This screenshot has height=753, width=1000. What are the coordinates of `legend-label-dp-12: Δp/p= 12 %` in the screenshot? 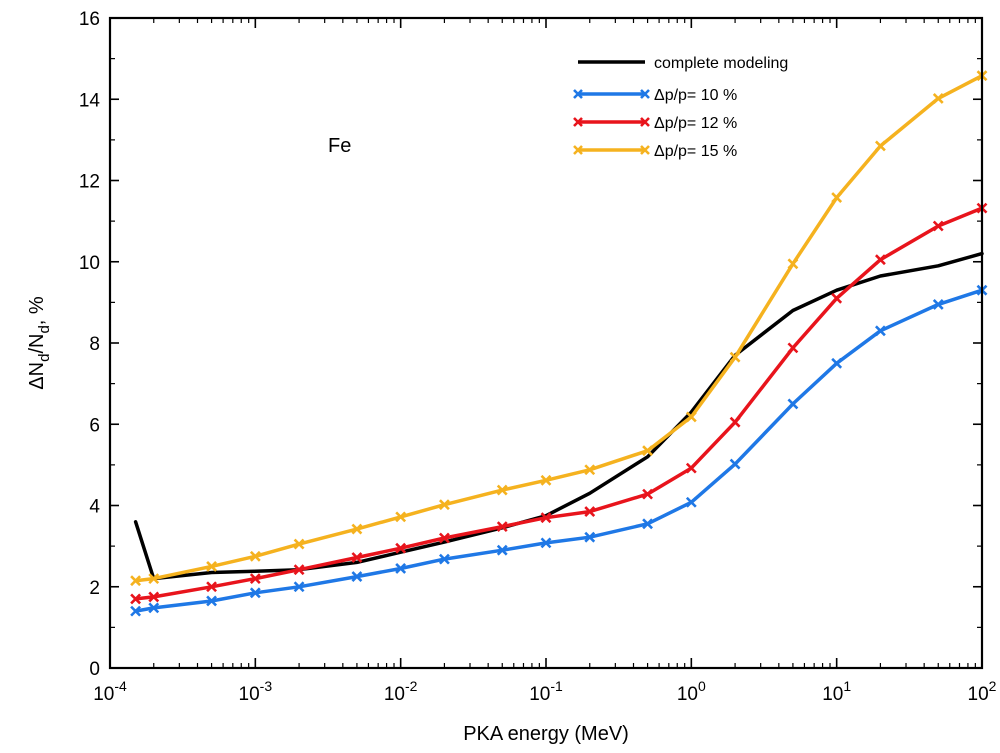 It's located at (695, 123).